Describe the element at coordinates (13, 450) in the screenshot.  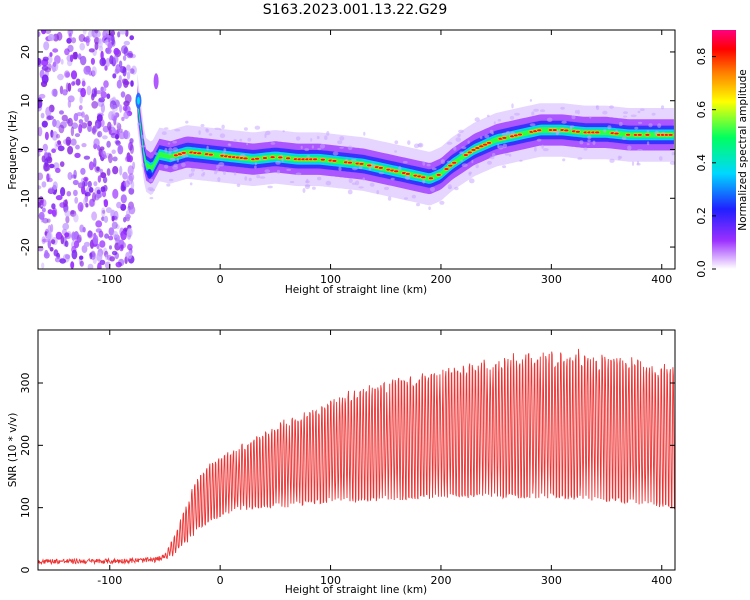
I see `snr-y-label: SNR (10 * v/v)` at that location.